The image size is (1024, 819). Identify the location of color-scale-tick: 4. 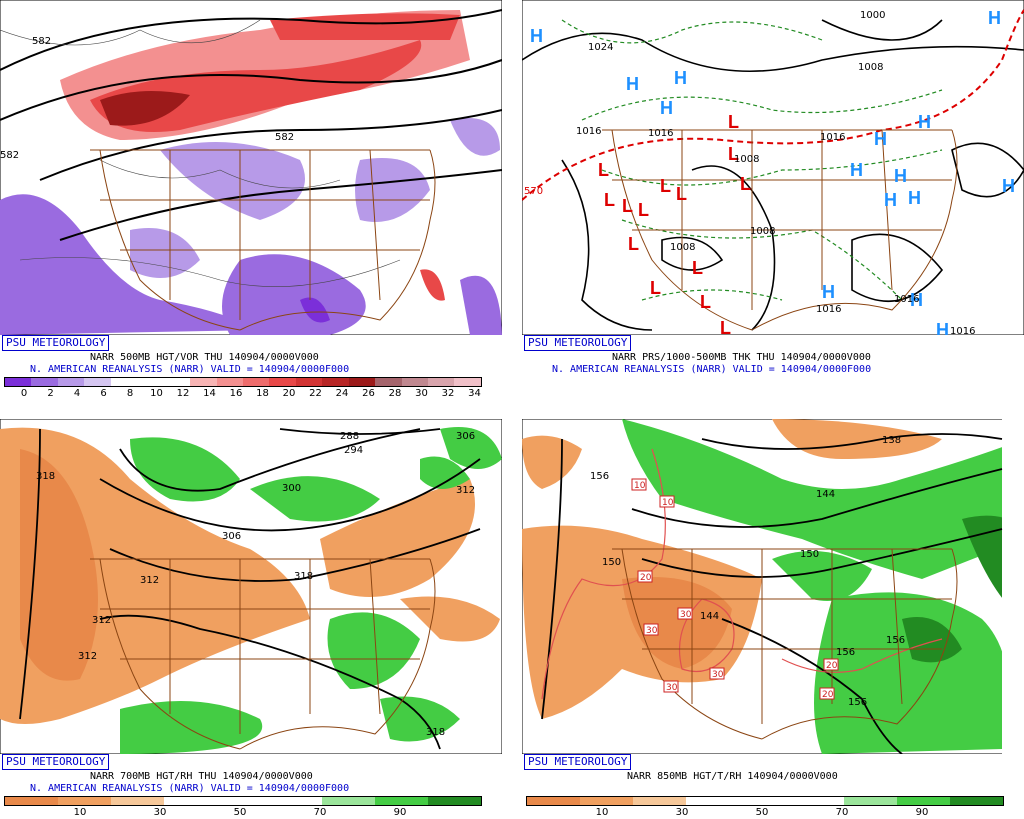
(77, 393).